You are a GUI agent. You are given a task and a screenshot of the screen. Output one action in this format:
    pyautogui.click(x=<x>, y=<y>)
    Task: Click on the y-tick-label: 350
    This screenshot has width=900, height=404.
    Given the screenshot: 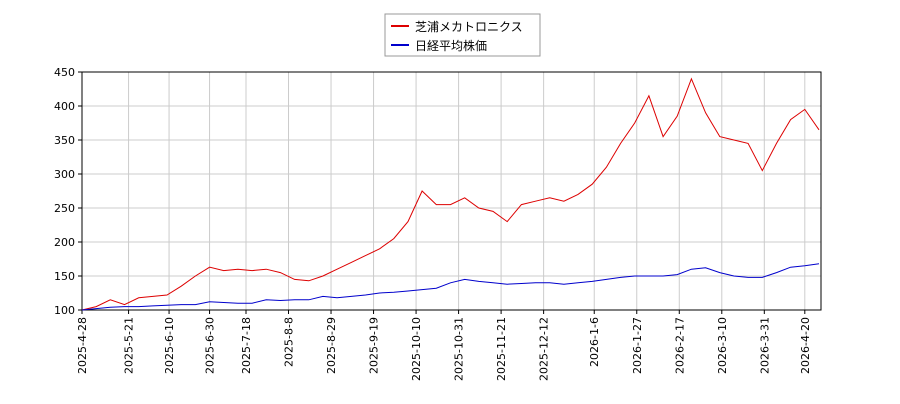 What is the action you would take?
    pyautogui.click(x=64, y=140)
    